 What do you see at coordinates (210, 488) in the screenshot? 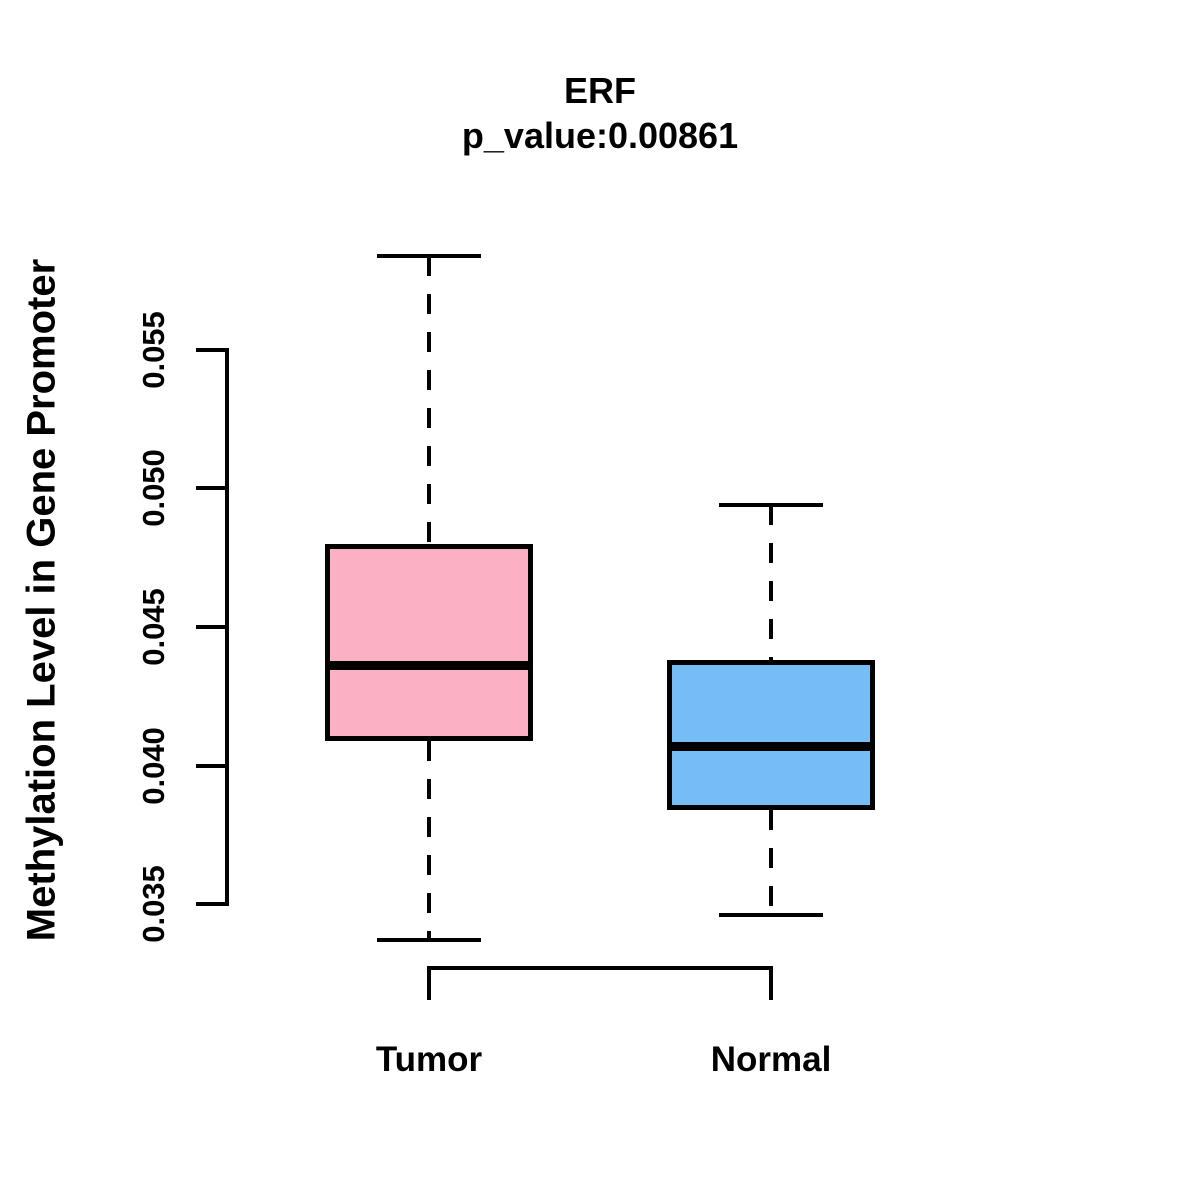
I see `y-tick-0.050` at bounding box center [210, 488].